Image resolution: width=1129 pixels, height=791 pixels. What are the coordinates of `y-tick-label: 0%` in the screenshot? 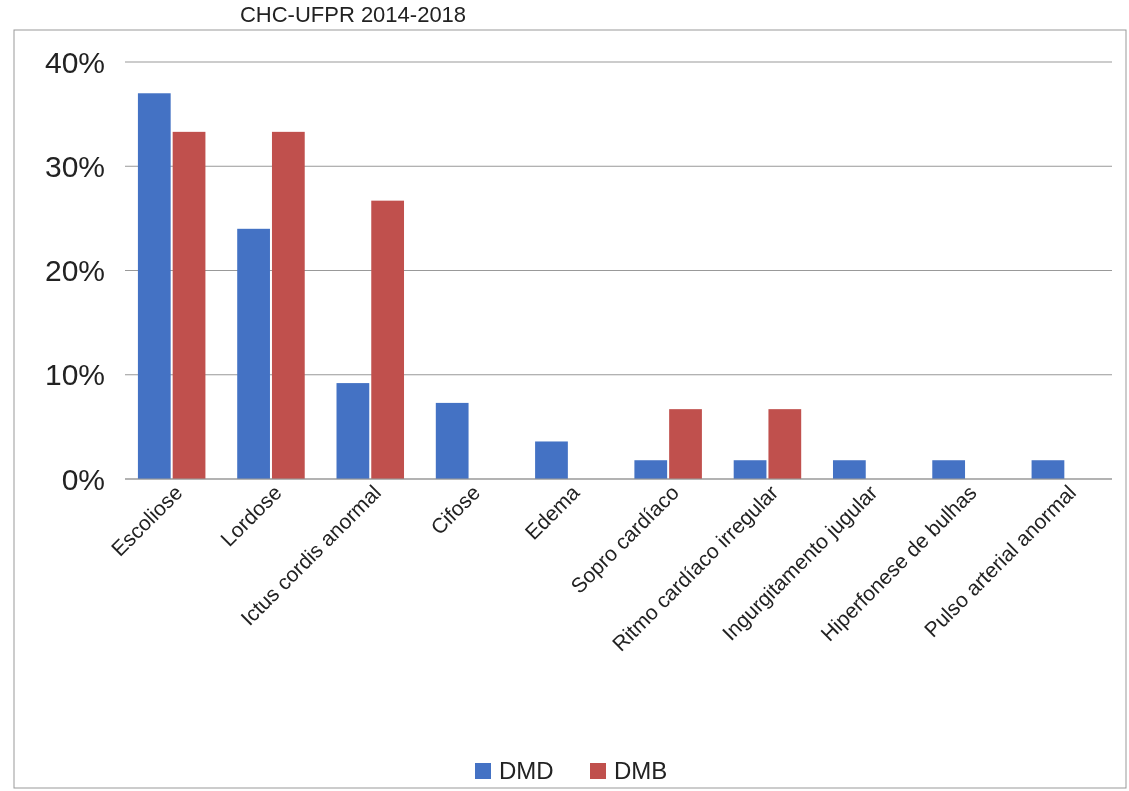 It's located at (83, 479).